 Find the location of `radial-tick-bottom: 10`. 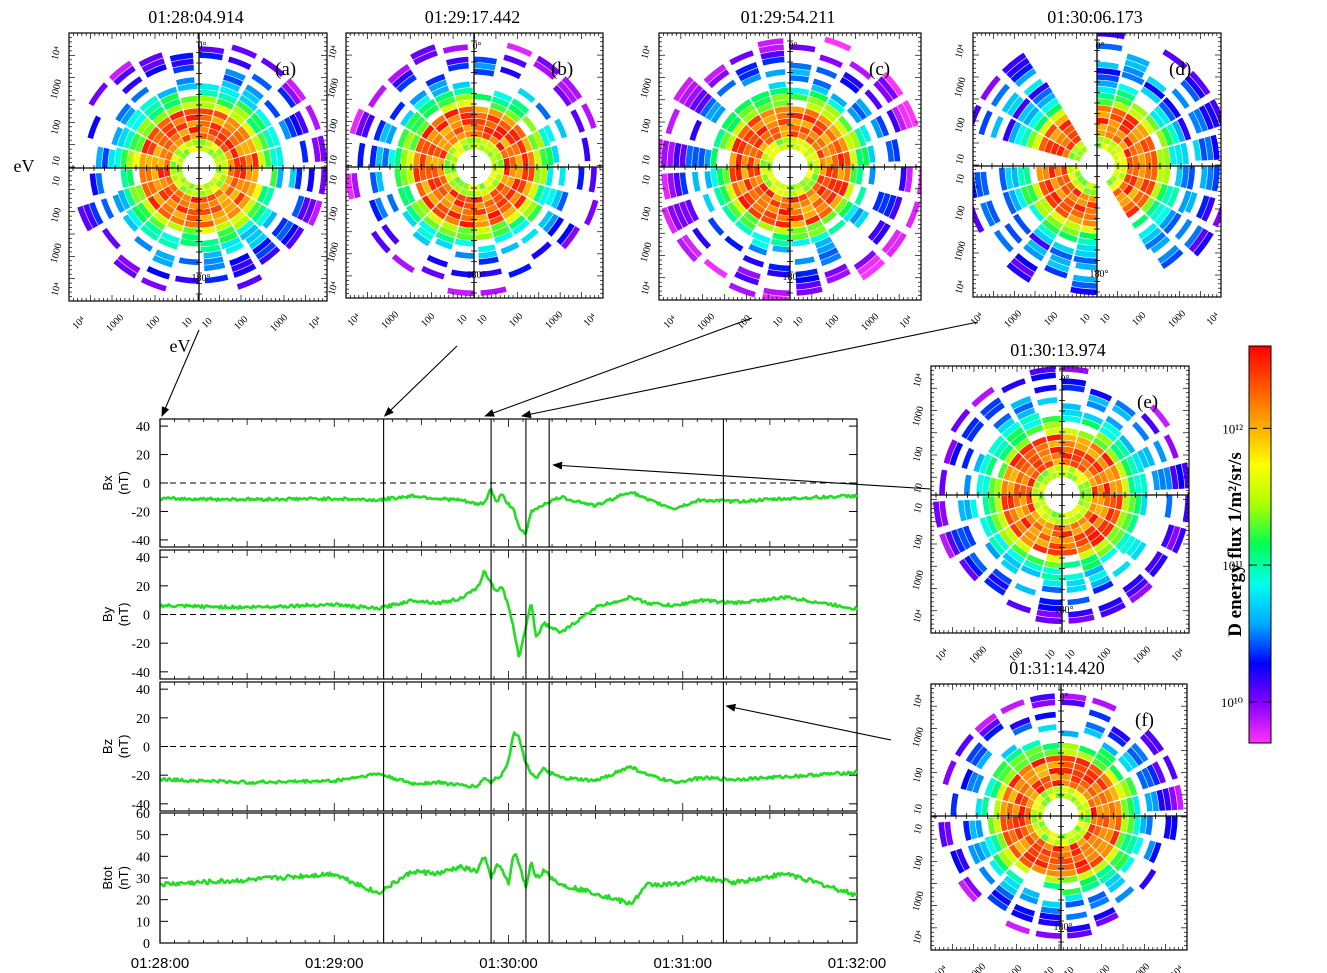

radial-tick-bottom: 10 is located at coordinates (482, 320).